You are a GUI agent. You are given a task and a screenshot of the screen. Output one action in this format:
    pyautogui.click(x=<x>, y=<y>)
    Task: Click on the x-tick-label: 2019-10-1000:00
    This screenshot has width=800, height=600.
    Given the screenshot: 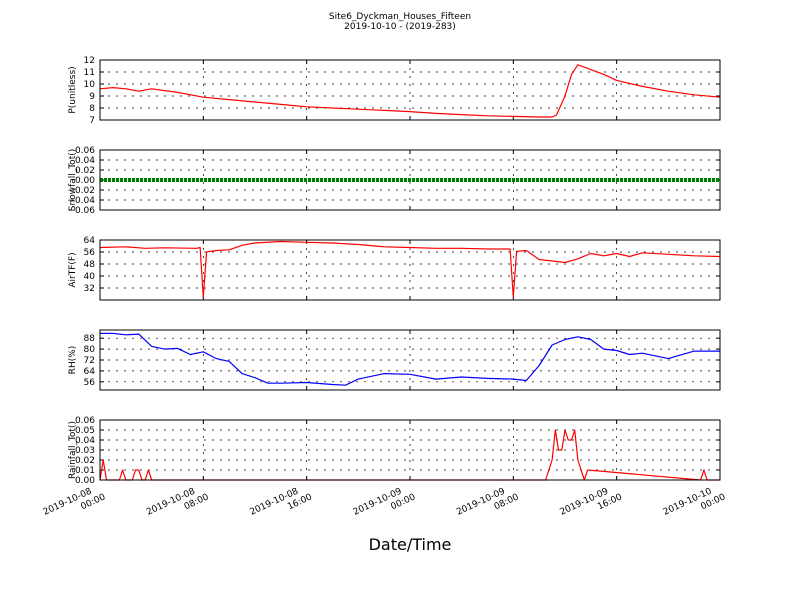 What is the action you would take?
    pyautogui.click(x=695, y=504)
    